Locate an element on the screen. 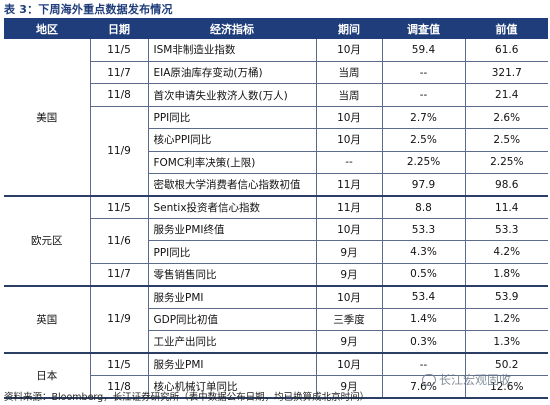  indicator-cell: GDP同比初值 is located at coordinates (232, 320).